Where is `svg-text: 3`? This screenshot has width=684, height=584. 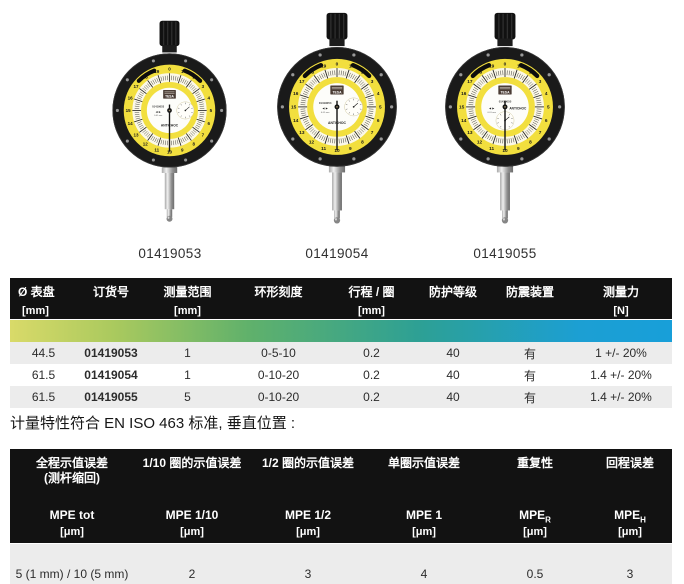 svg-text: 3 is located at coordinates (372, 82).